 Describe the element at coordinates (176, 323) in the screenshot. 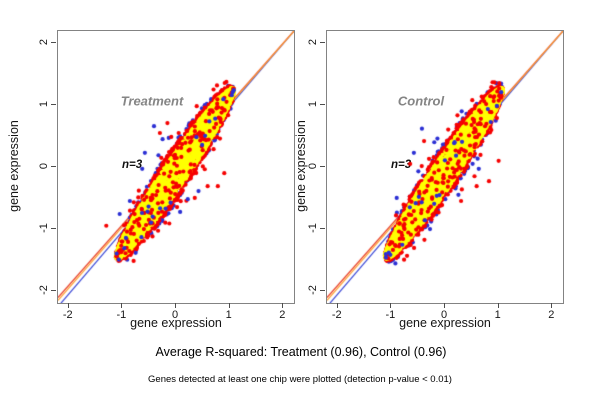

I see `x-axis-label-treatment: gene expression` at that location.